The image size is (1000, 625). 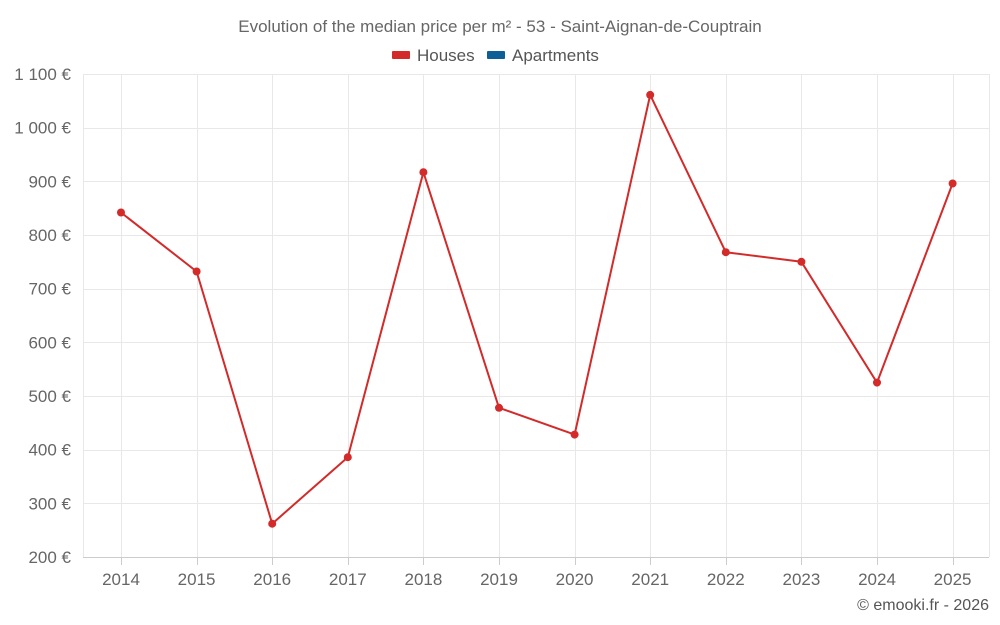 I want to click on legend: Houses Apartments, so click(x=495, y=55).